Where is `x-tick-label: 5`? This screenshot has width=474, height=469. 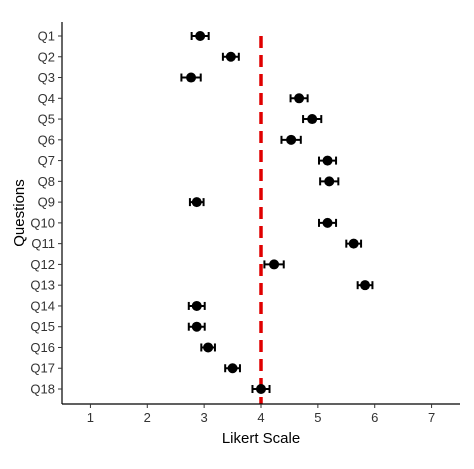
x-tick-label: 5 is located at coordinates (317, 417).